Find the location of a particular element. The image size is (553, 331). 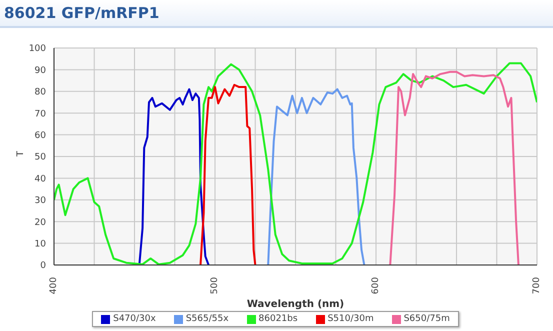

y-tick-label: 20 is located at coordinates (40, 223).